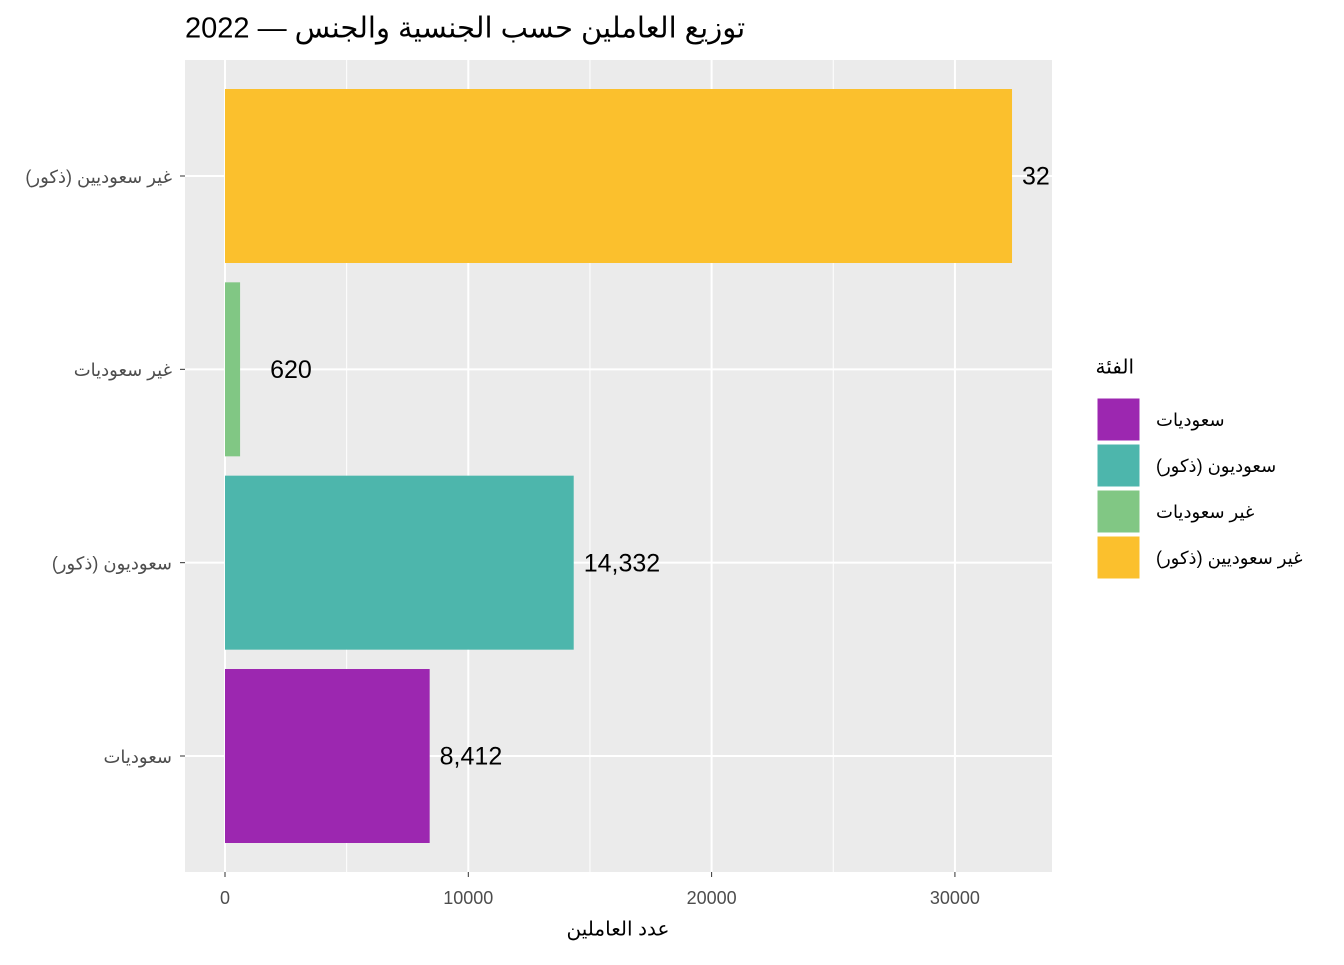  Describe the element at coordinates (955, 898) in the screenshot. I see `x-tick-label: 30000` at that location.